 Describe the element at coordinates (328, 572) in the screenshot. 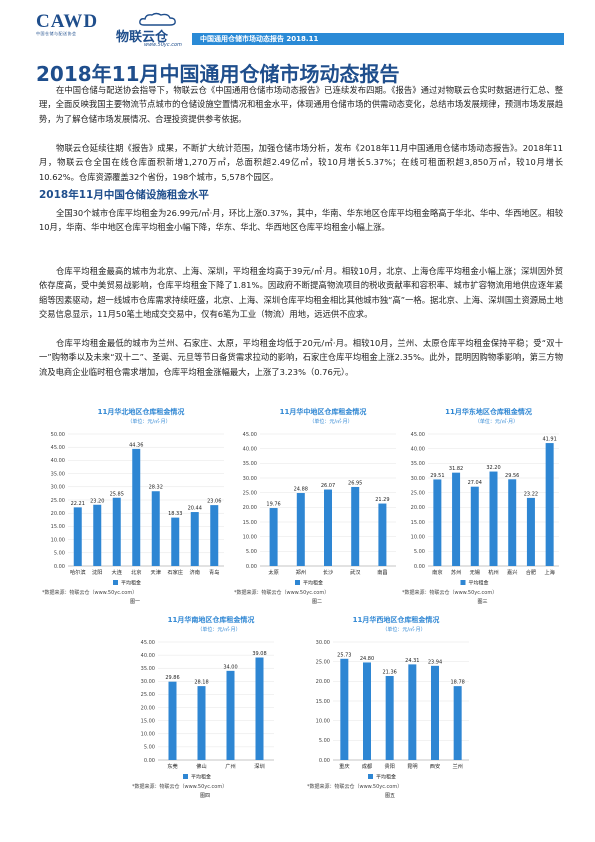

I see `x-tick-label: 长沙` at that location.